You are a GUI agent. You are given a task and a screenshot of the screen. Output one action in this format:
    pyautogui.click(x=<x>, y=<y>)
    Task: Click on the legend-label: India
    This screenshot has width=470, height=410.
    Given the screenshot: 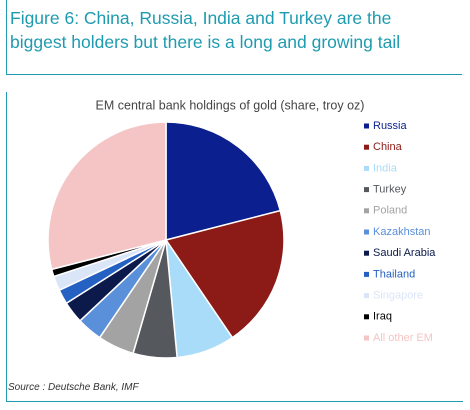 What is the action you would take?
    pyautogui.click(x=385, y=168)
    